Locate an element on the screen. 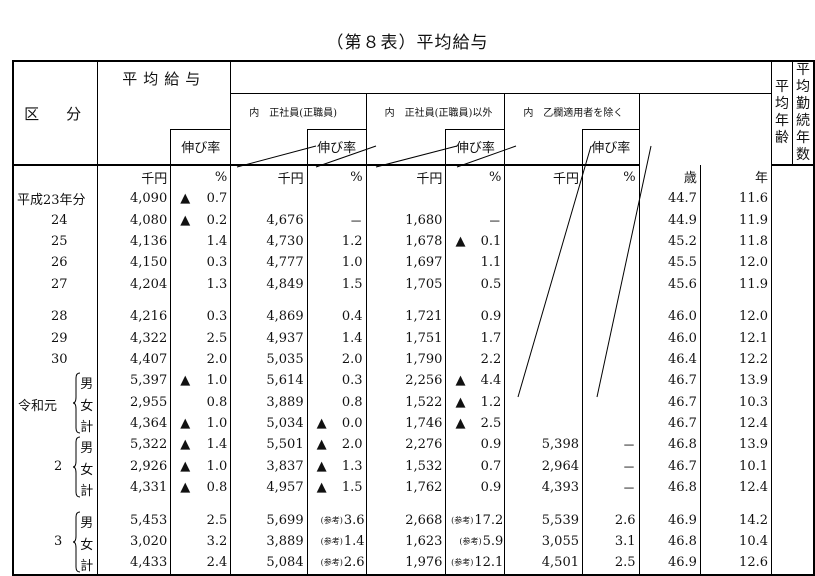 This screenshot has height=576, width=815. row-label: 平成23年分 is located at coordinates (55, 199).